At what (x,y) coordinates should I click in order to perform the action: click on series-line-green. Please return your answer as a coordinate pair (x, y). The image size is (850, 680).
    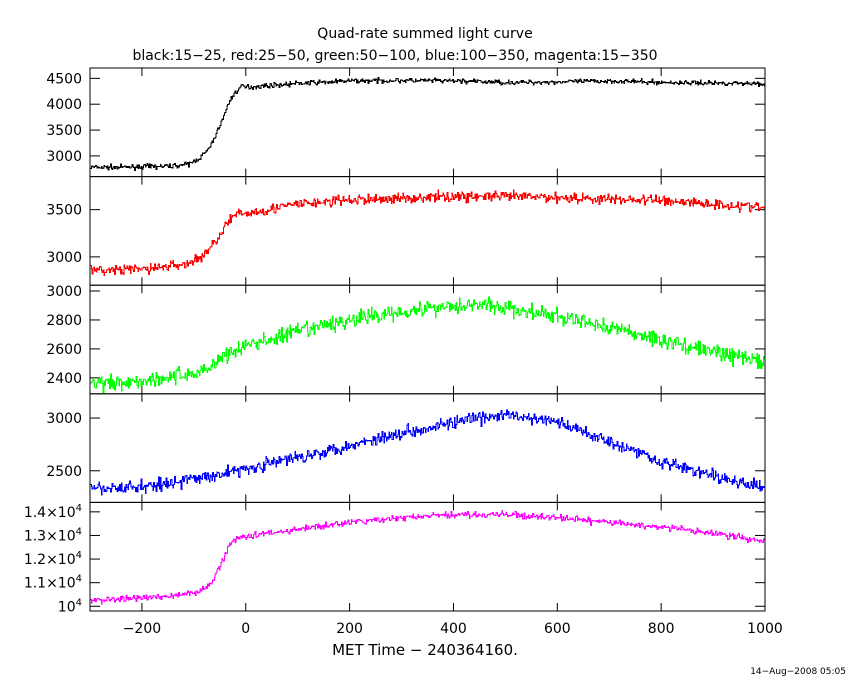
    Looking at the image, I should click on (427, 345).